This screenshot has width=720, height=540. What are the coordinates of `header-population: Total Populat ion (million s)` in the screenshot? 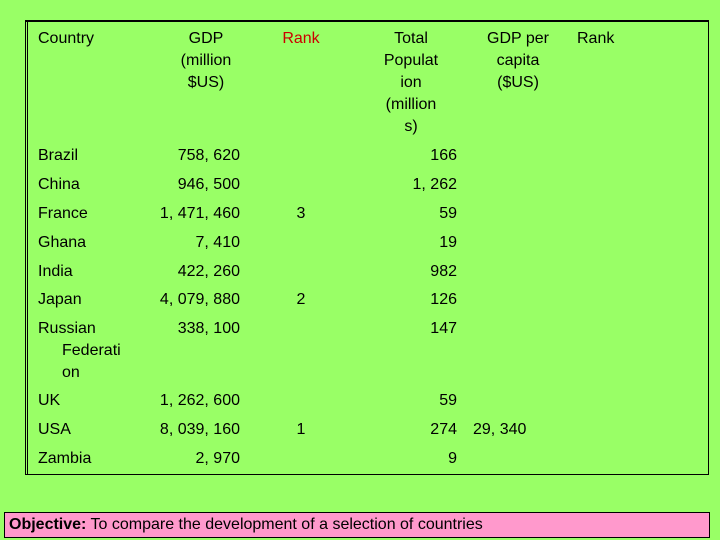 It's located at (411, 83).